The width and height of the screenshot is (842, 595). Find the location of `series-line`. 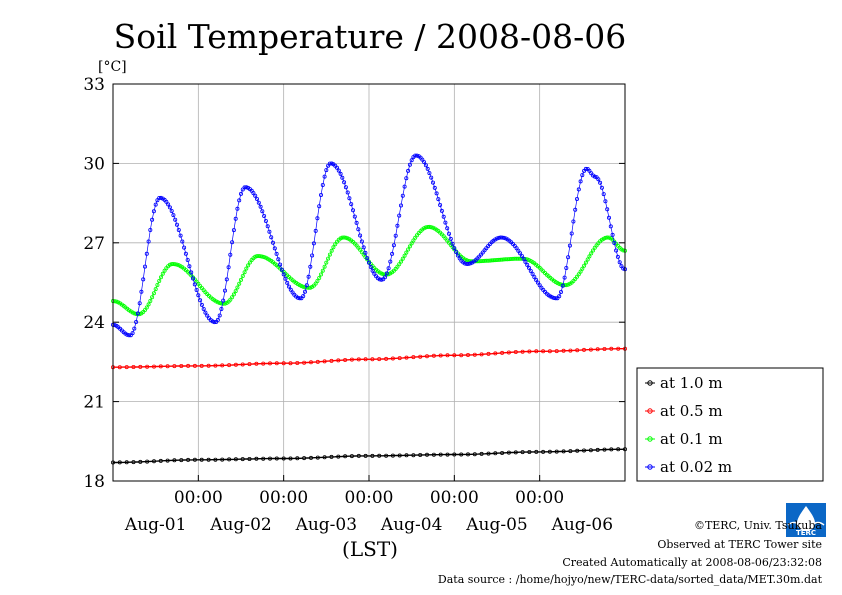

series-line is located at coordinates (369, 456).